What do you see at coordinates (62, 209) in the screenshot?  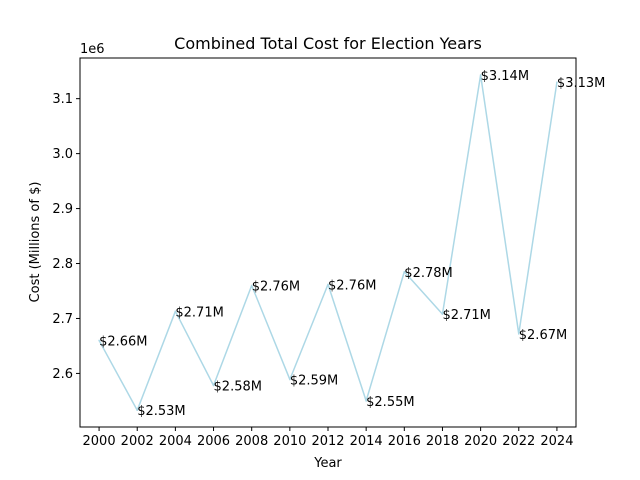 I see `y-tick-label: 2.9` at bounding box center [62, 209].